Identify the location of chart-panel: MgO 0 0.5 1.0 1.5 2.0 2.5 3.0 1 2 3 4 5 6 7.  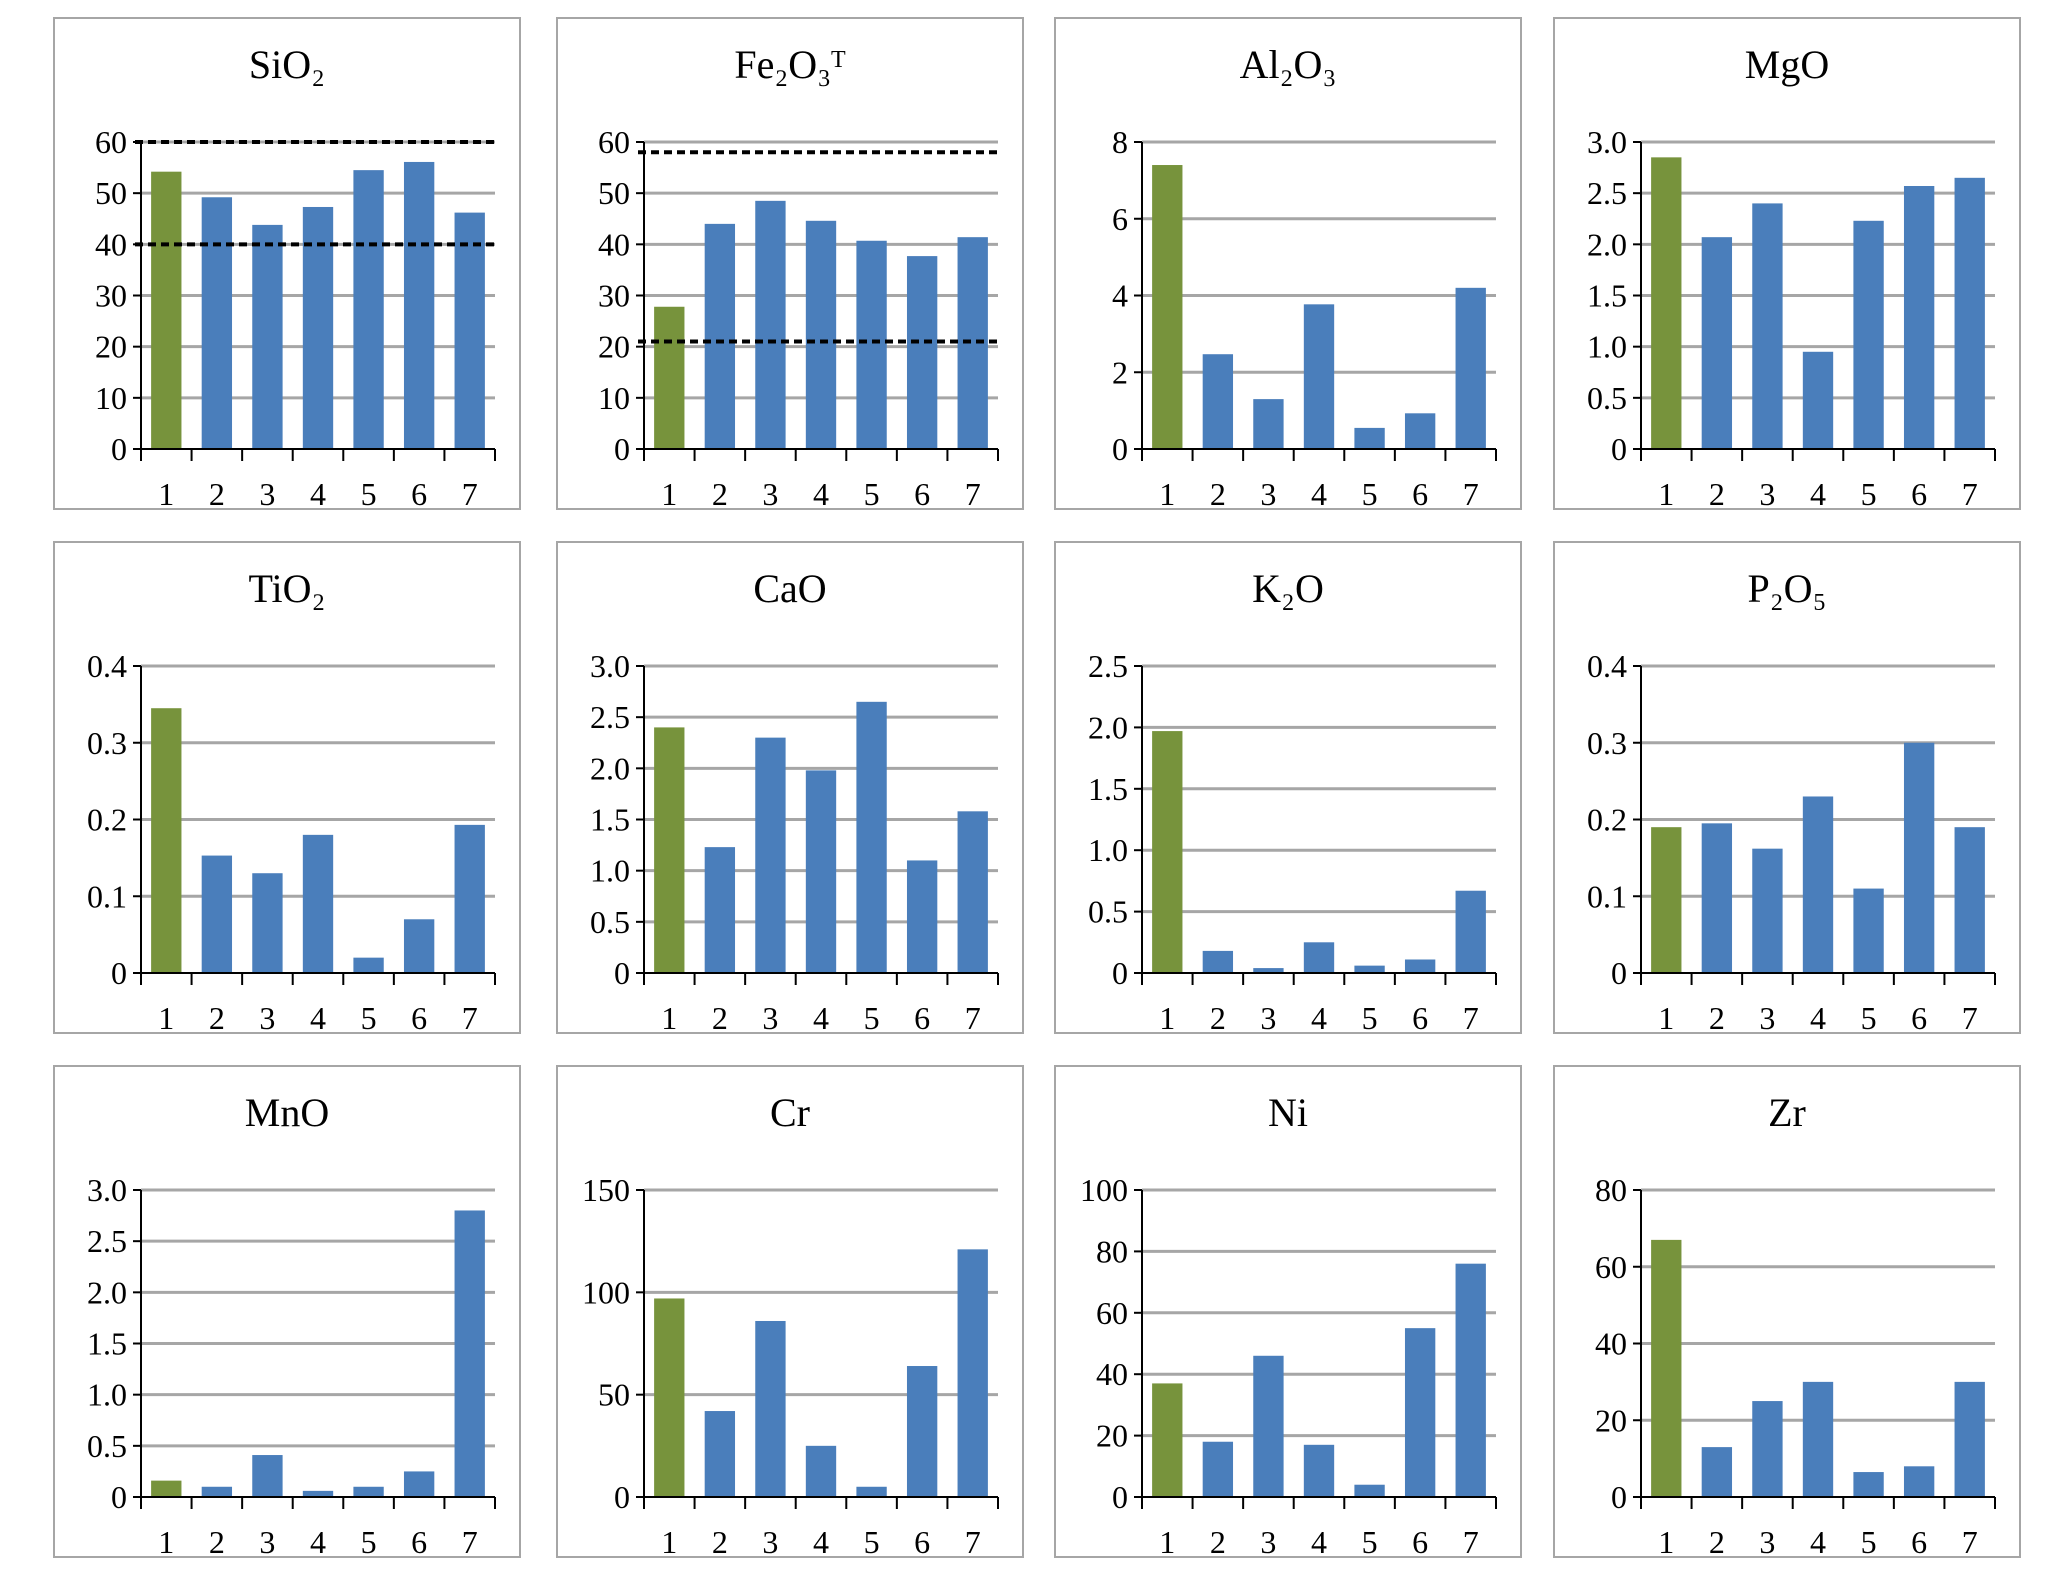
(1787, 264).